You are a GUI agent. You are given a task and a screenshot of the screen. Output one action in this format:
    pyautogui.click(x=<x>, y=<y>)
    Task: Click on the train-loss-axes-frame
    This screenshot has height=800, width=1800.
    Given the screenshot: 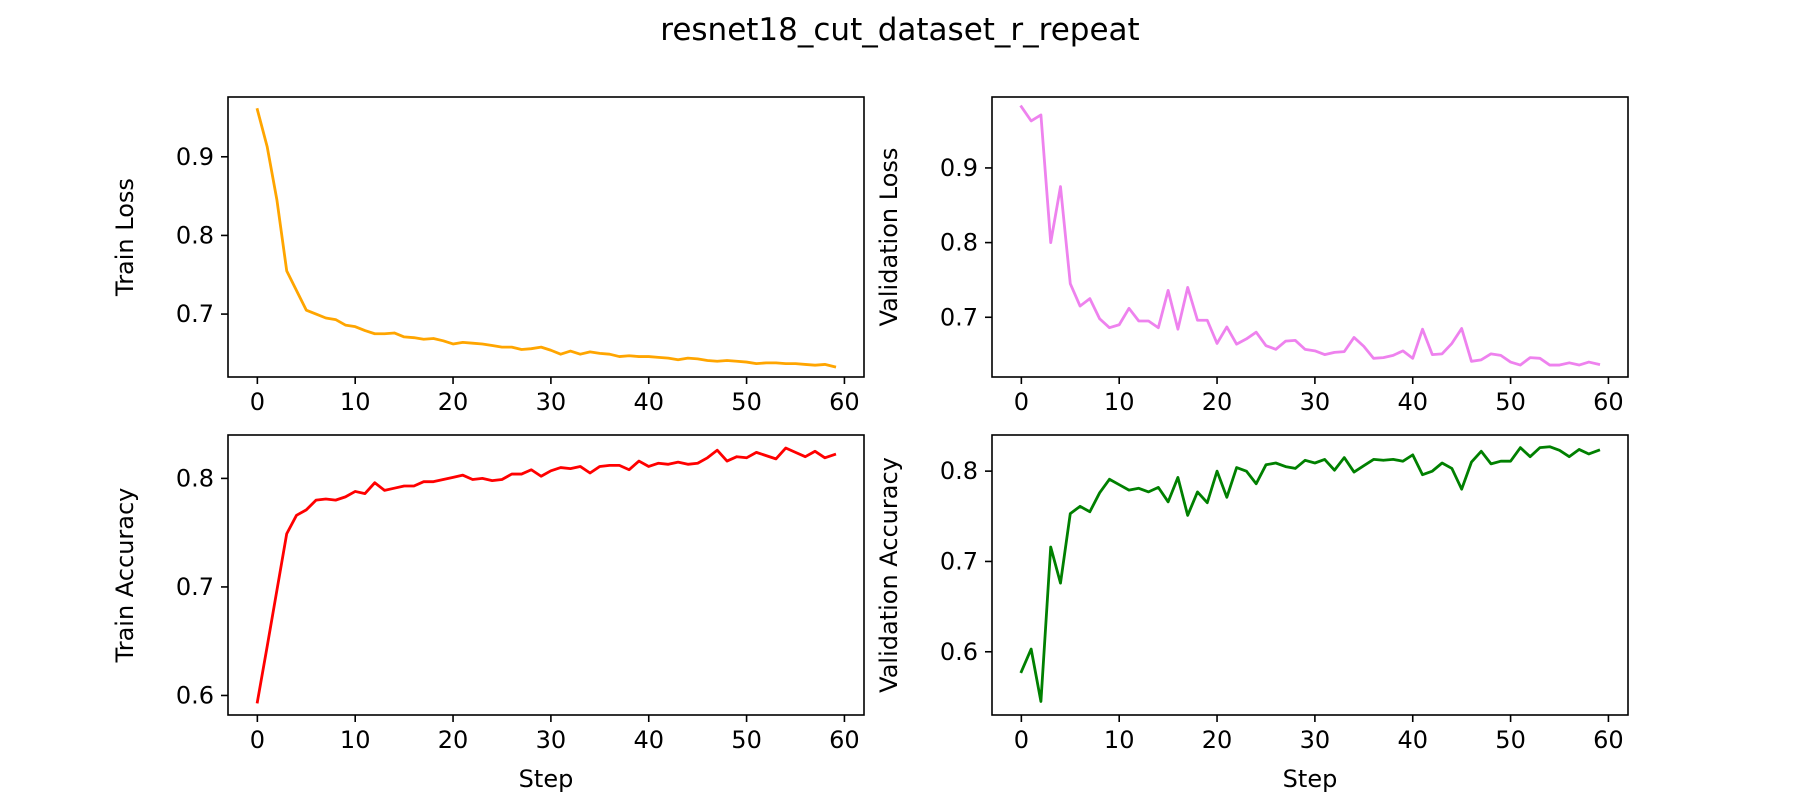 What is the action you would take?
    pyautogui.click(x=546, y=237)
    